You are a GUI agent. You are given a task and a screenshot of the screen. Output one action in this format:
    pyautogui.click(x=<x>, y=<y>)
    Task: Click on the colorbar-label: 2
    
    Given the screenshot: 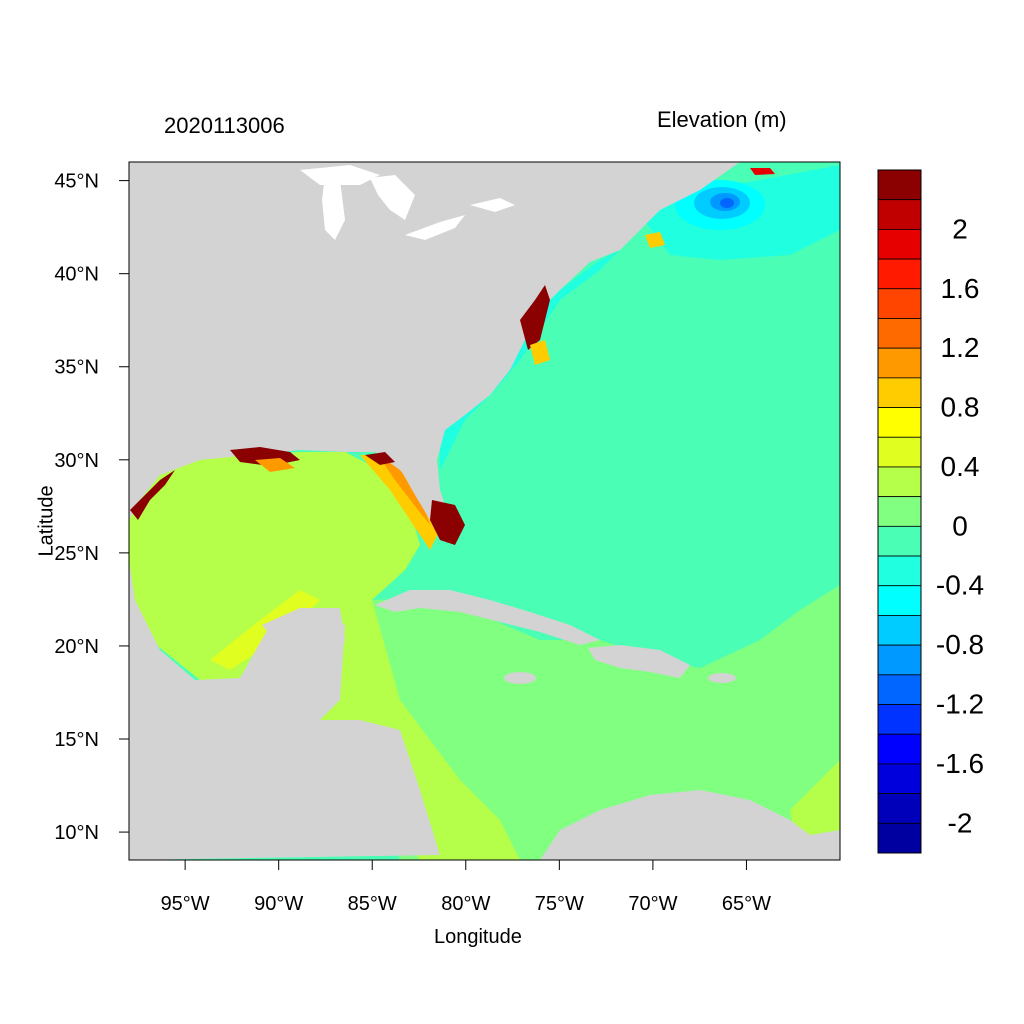 What is the action you would take?
    pyautogui.click(x=960, y=228)
    